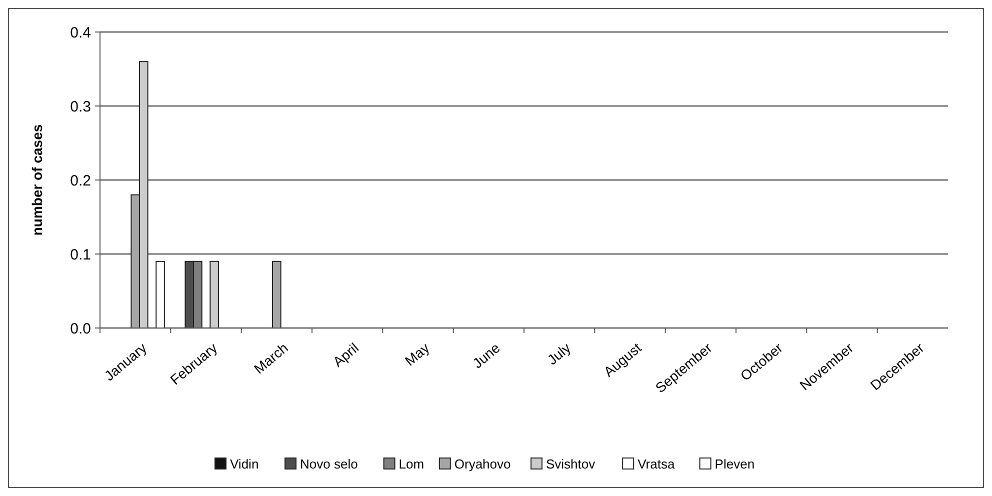 Image resolution: width=992 pixels, height=496 pixels. What do you see at coordinates (559, 354) in the screenshot?
I see `x-tick-label: July` at bounding box center [559, 354].